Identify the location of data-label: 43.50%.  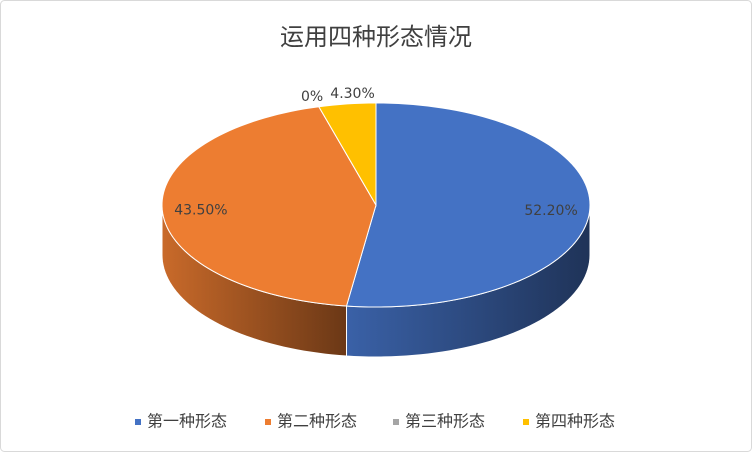
(200, 211).